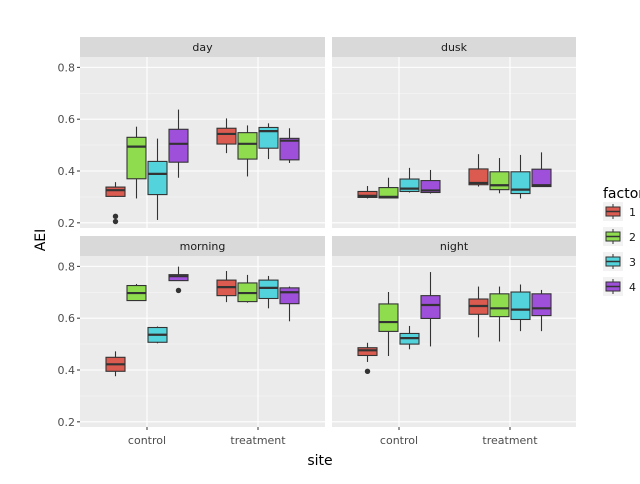 The height and width of the screenshot is (484, 640). What do you see at coordinates (621, 194) in the screenshot?
I see `legend-title: factor` at bounding box center [621, 194].